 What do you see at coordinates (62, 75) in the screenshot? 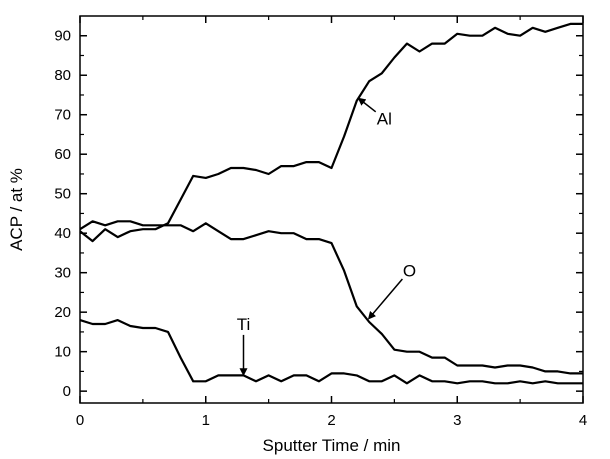
I see `y-tick-label: 80` at bounding box center [62, 75].